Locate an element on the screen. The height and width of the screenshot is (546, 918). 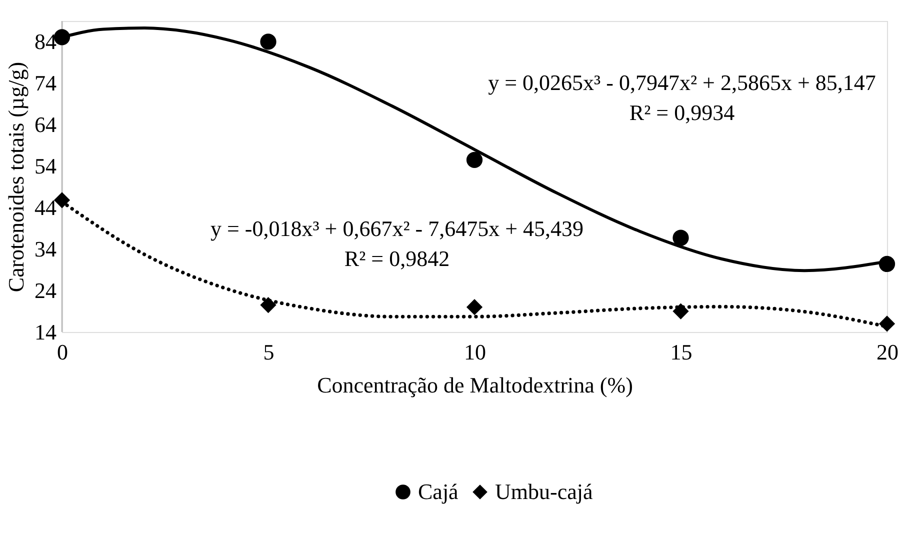
annotation: y = 0,0265x³ - 0,7947x² + 2,5865x + 85,147 is located at coordinates (682, 82).